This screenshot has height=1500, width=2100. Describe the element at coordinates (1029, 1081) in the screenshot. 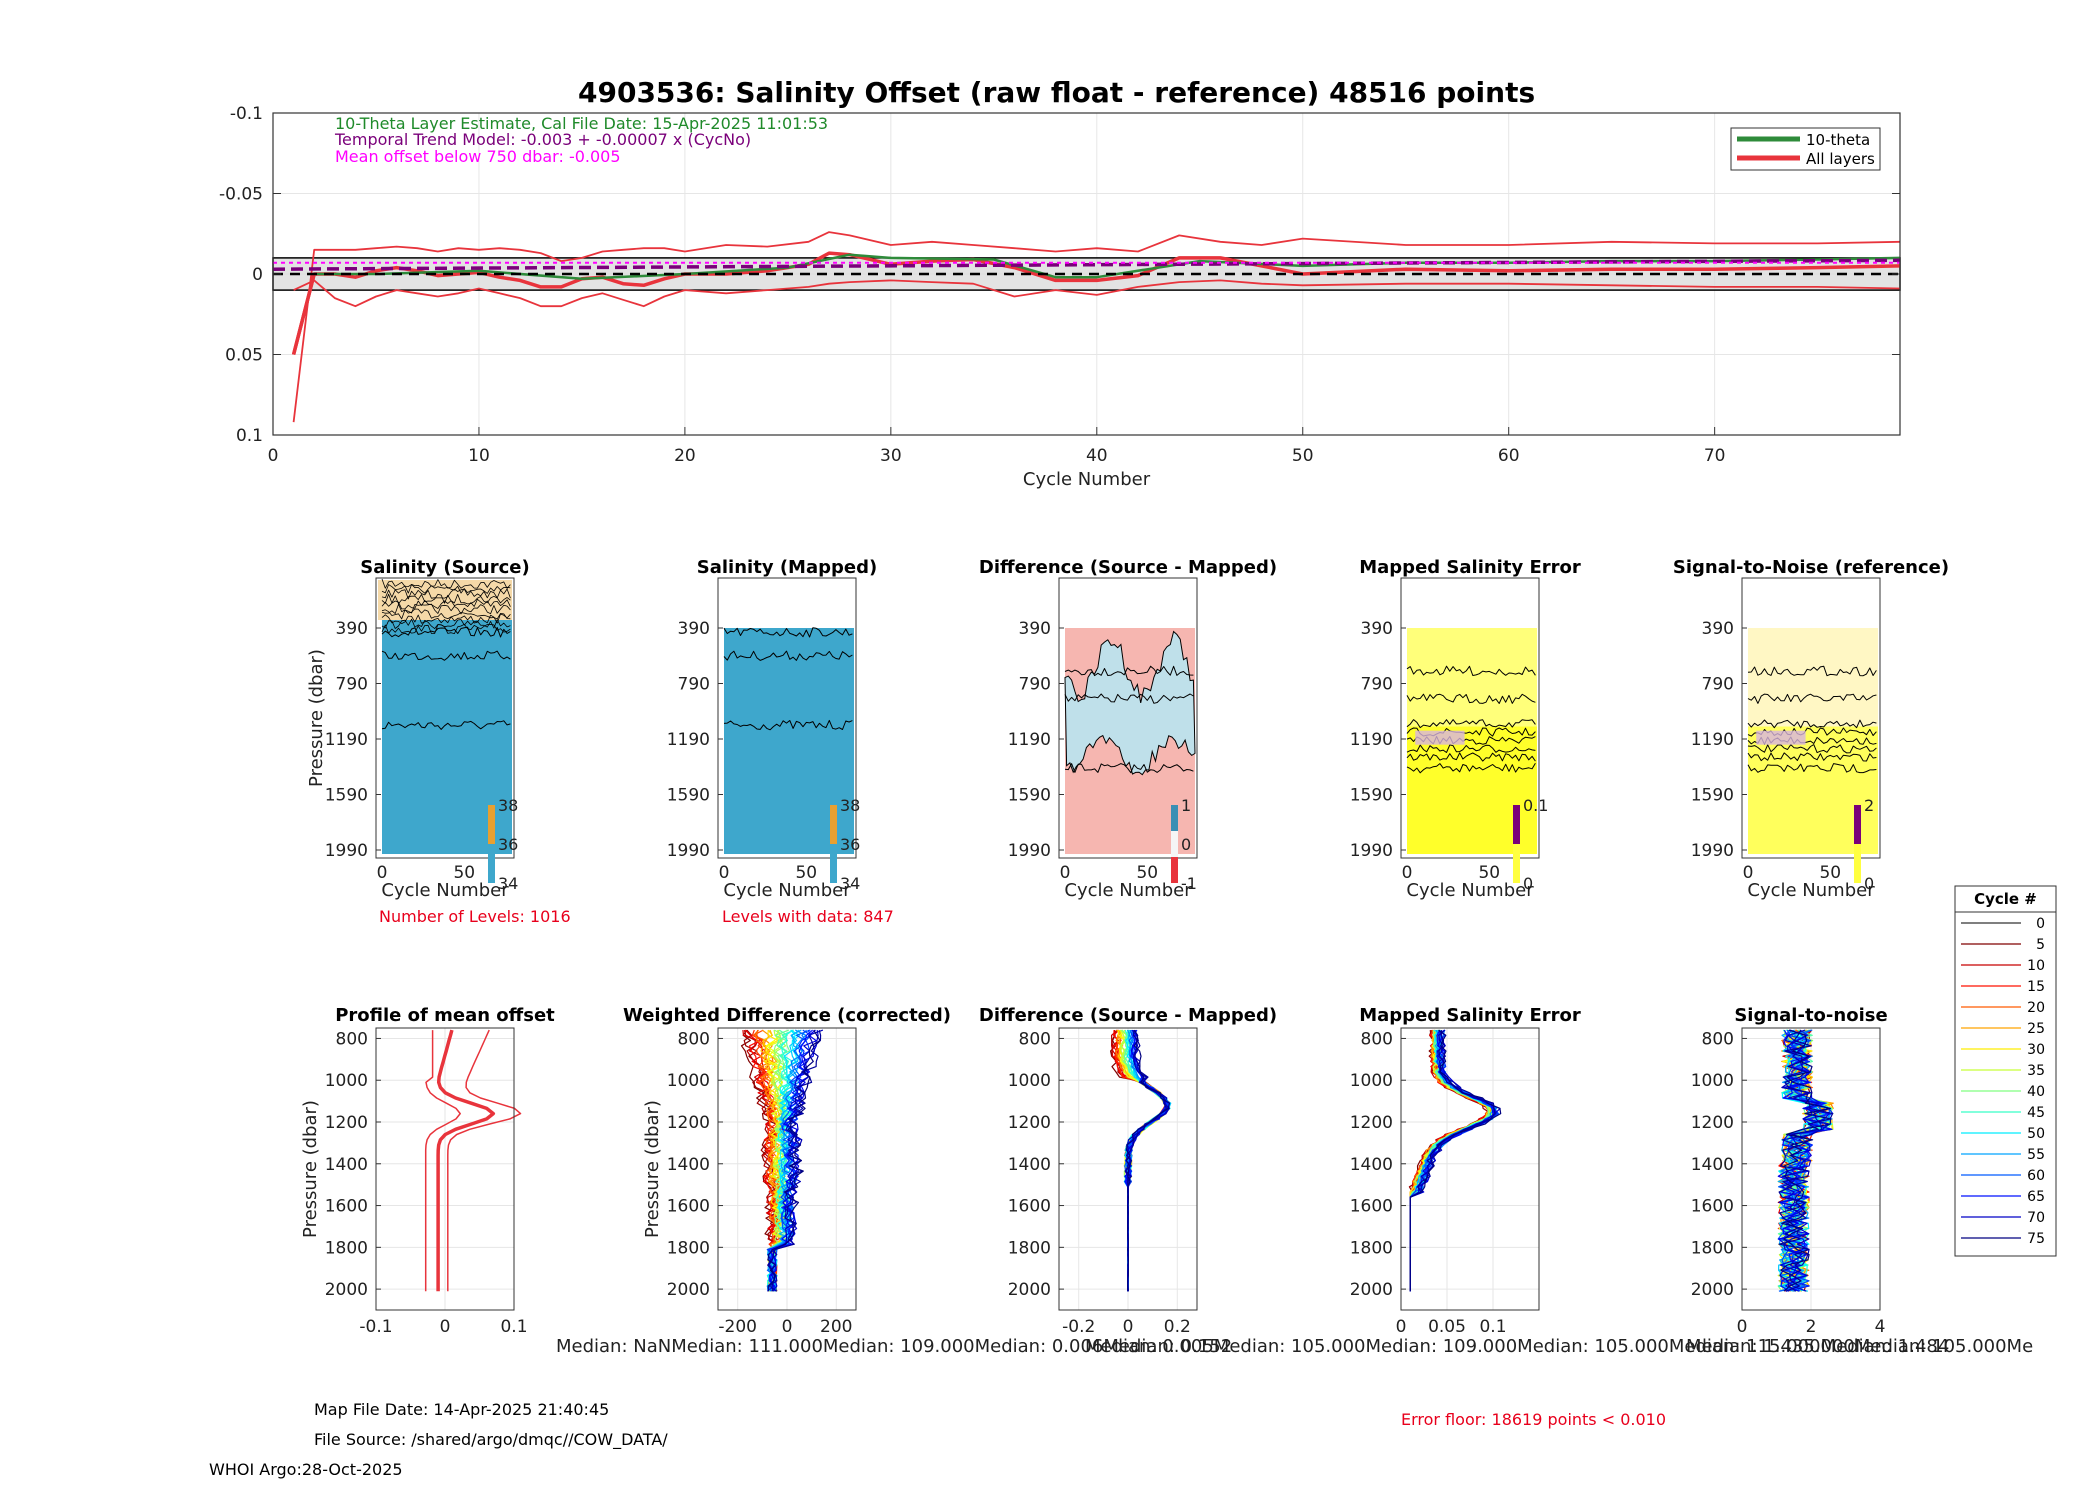

I see `diff_profiles-ytick-label: 1000` at that location.